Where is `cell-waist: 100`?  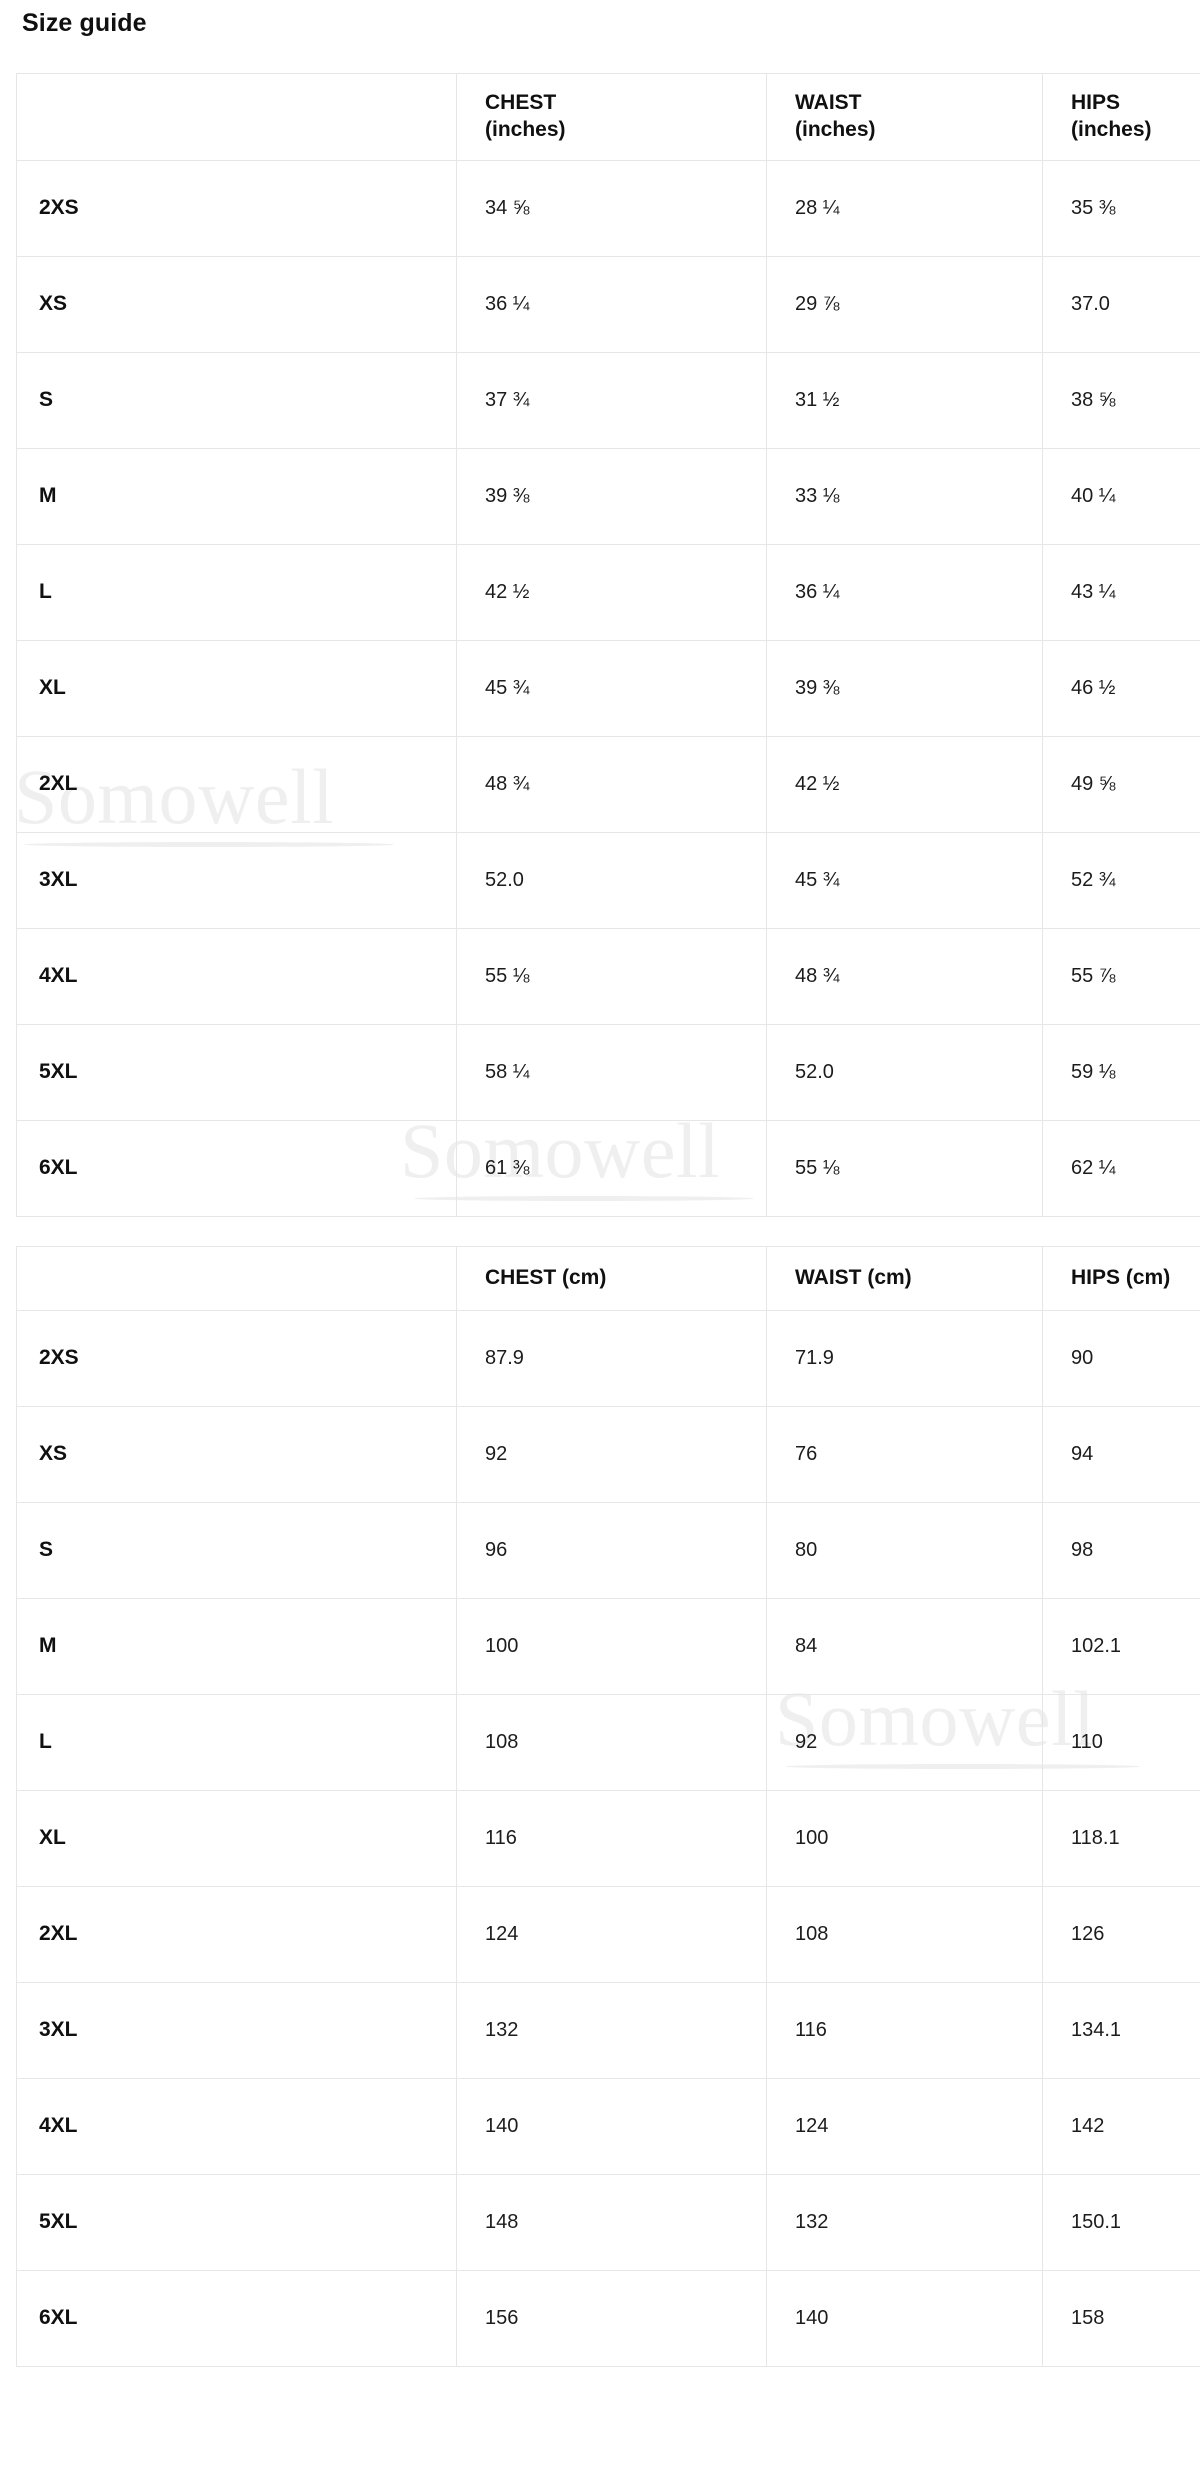 cell-waist: 100 is located at coordinates (904, 1838).